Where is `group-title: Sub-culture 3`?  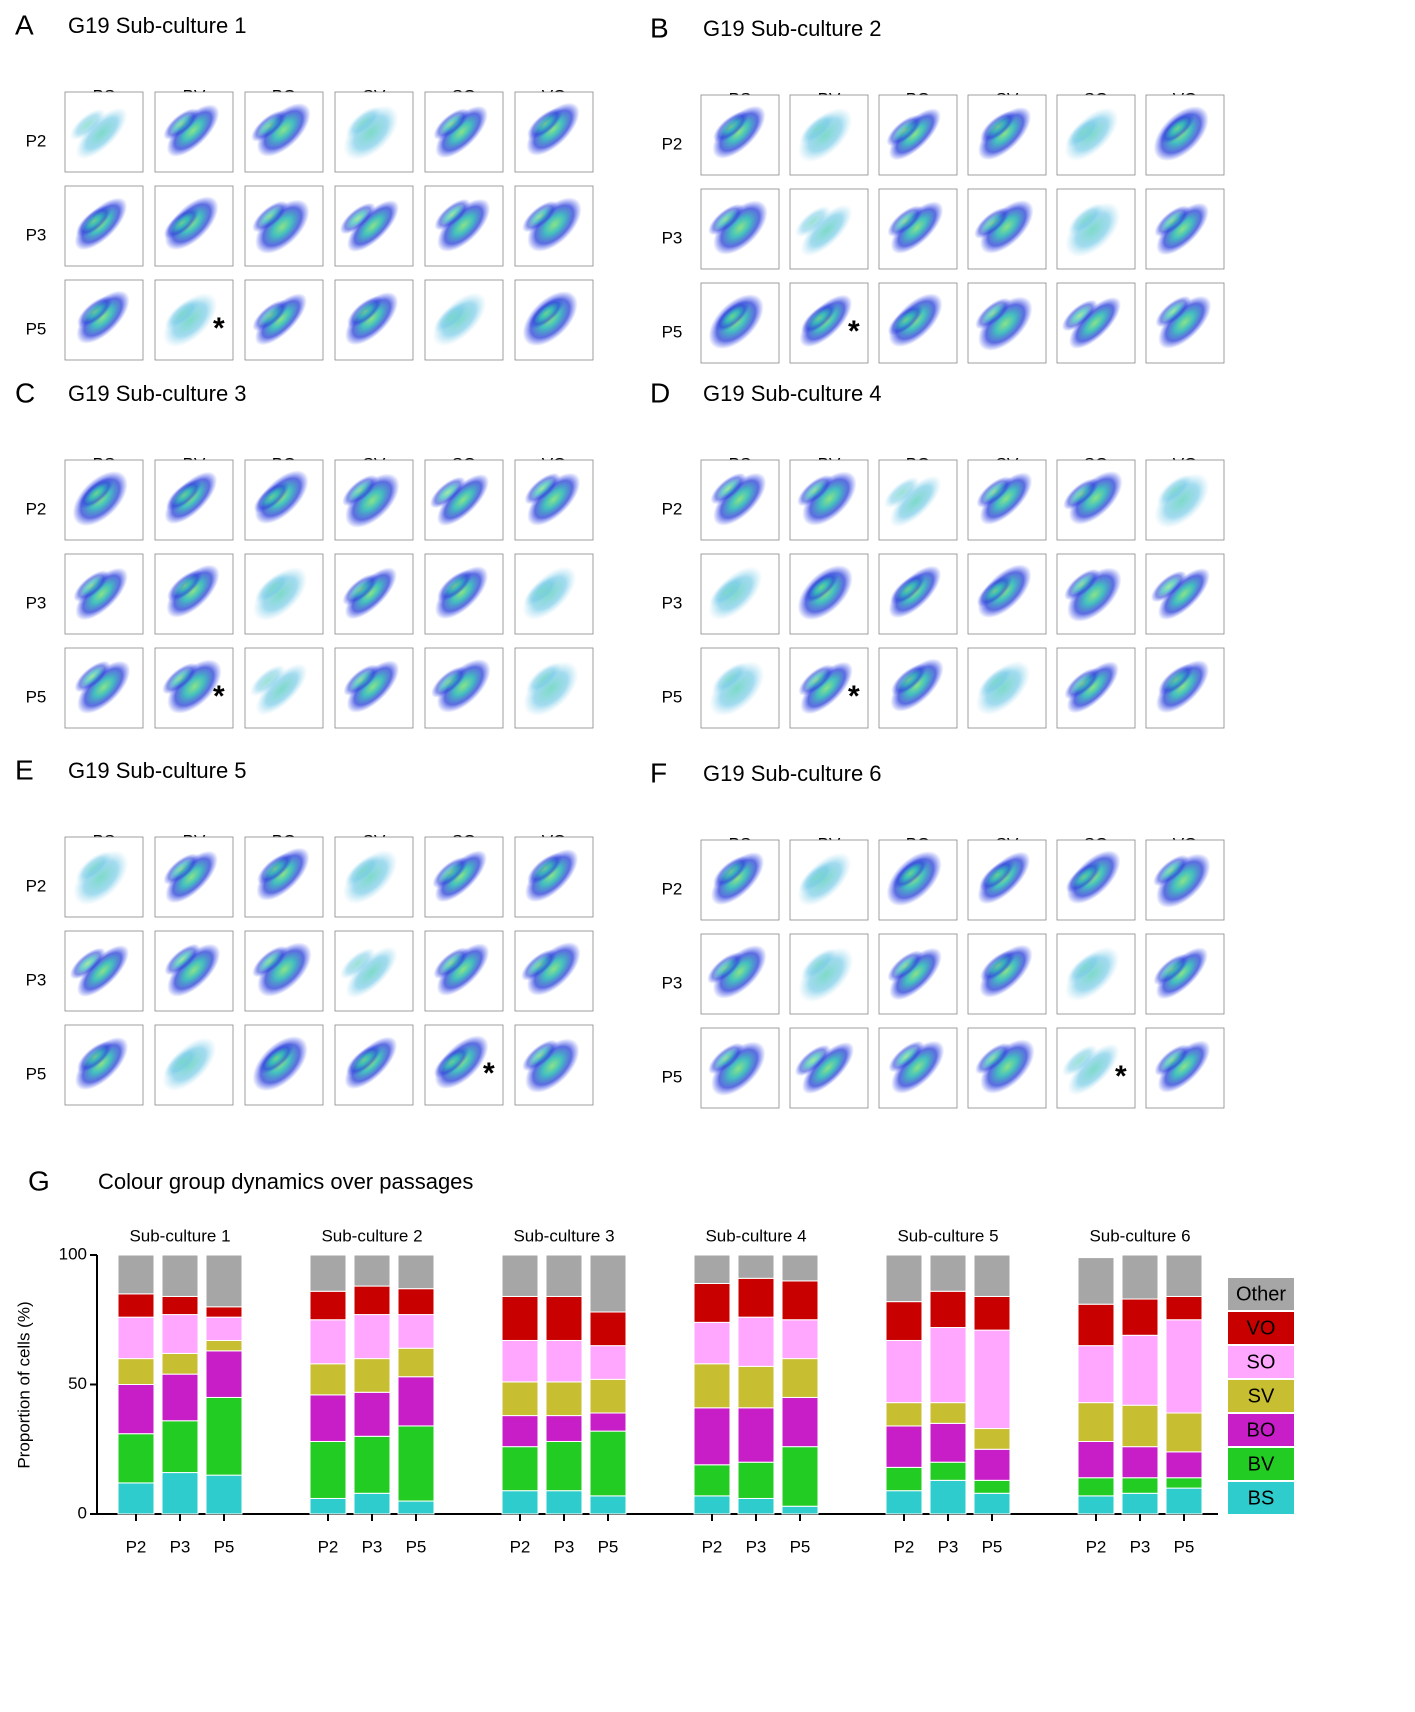 group-title: Sub-culture 3 is located at coordinates (563, 1235).